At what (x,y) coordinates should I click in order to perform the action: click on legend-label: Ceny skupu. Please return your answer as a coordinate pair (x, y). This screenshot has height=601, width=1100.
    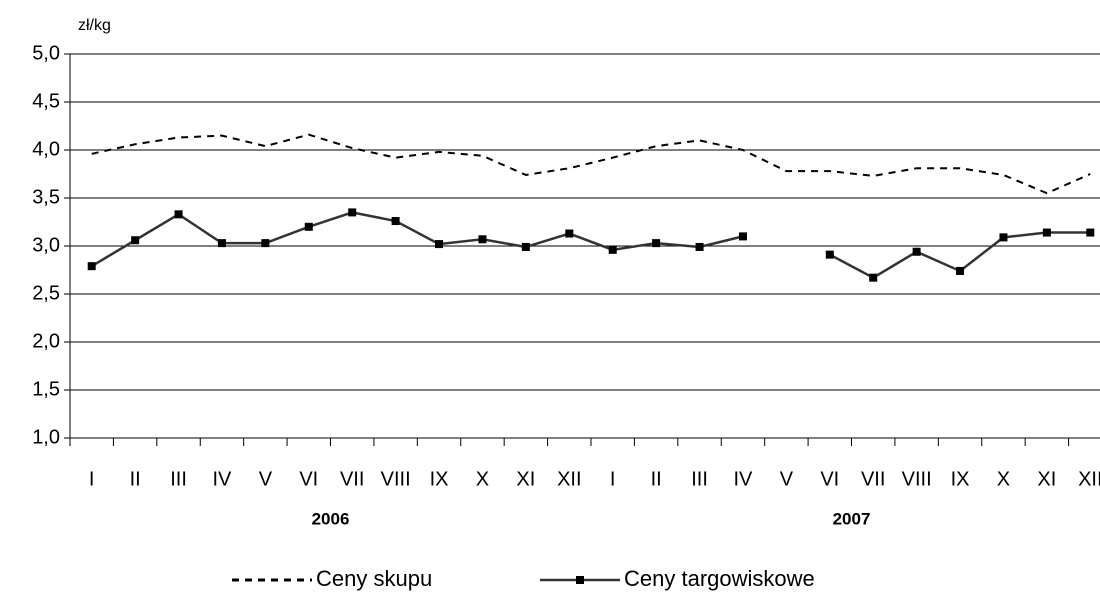
    Looking at the image, I should click on (374, 578).